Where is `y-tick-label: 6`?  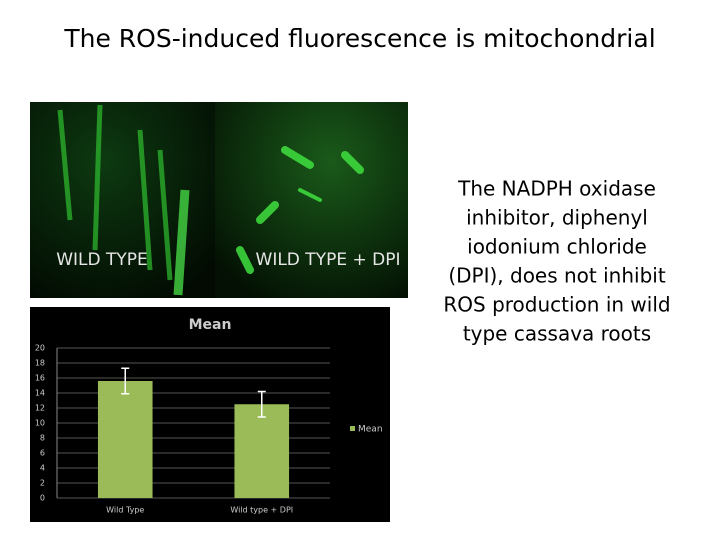
y-tick-label: 6 is located at coordinates (42, 453).